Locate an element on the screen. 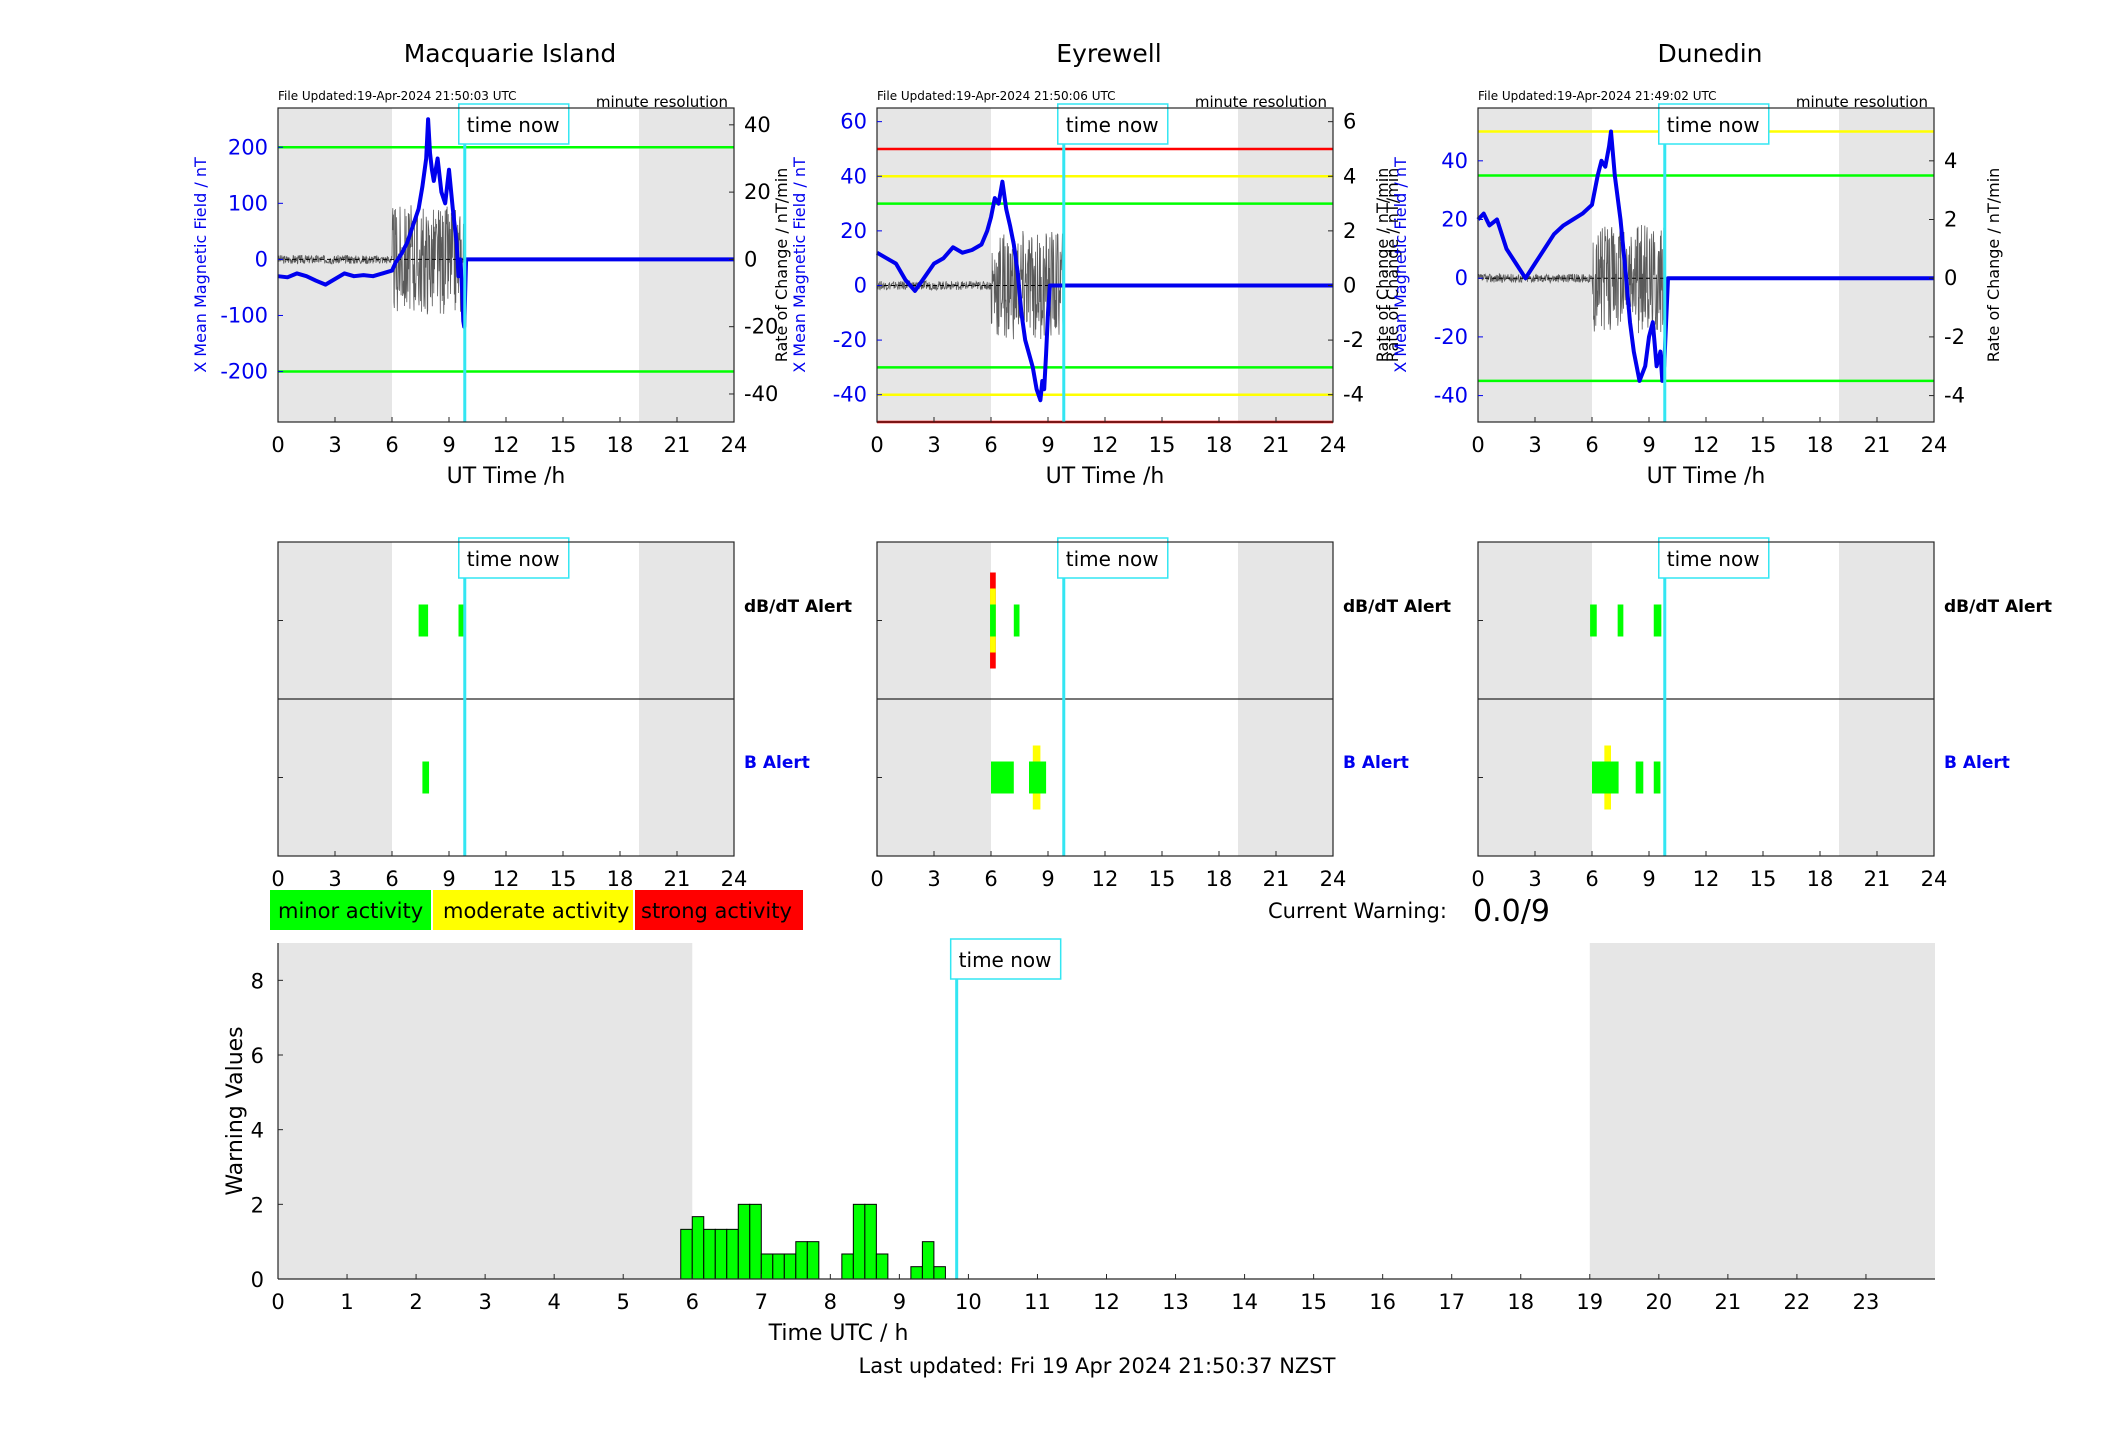 The width and height of the screenshot is (2117, 1437). y-tick-label: 2 is located at coordinates (257, 1205).